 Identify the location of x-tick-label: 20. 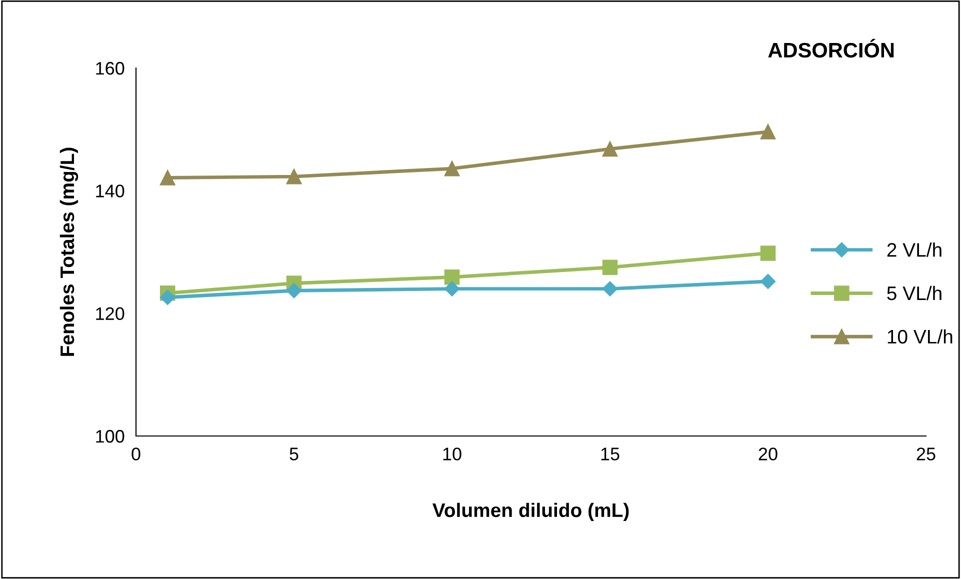
(768, 454).